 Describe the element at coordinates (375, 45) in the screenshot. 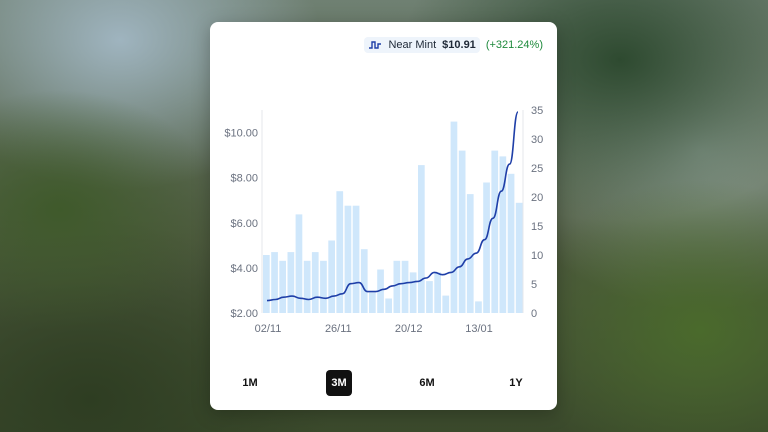

I see `condition-chart-icon` at that location.